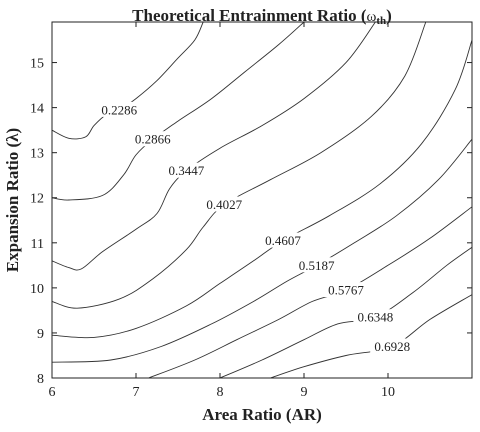  I want to click on x-axis-label: Area Ratio (AR), so click(262, 414).